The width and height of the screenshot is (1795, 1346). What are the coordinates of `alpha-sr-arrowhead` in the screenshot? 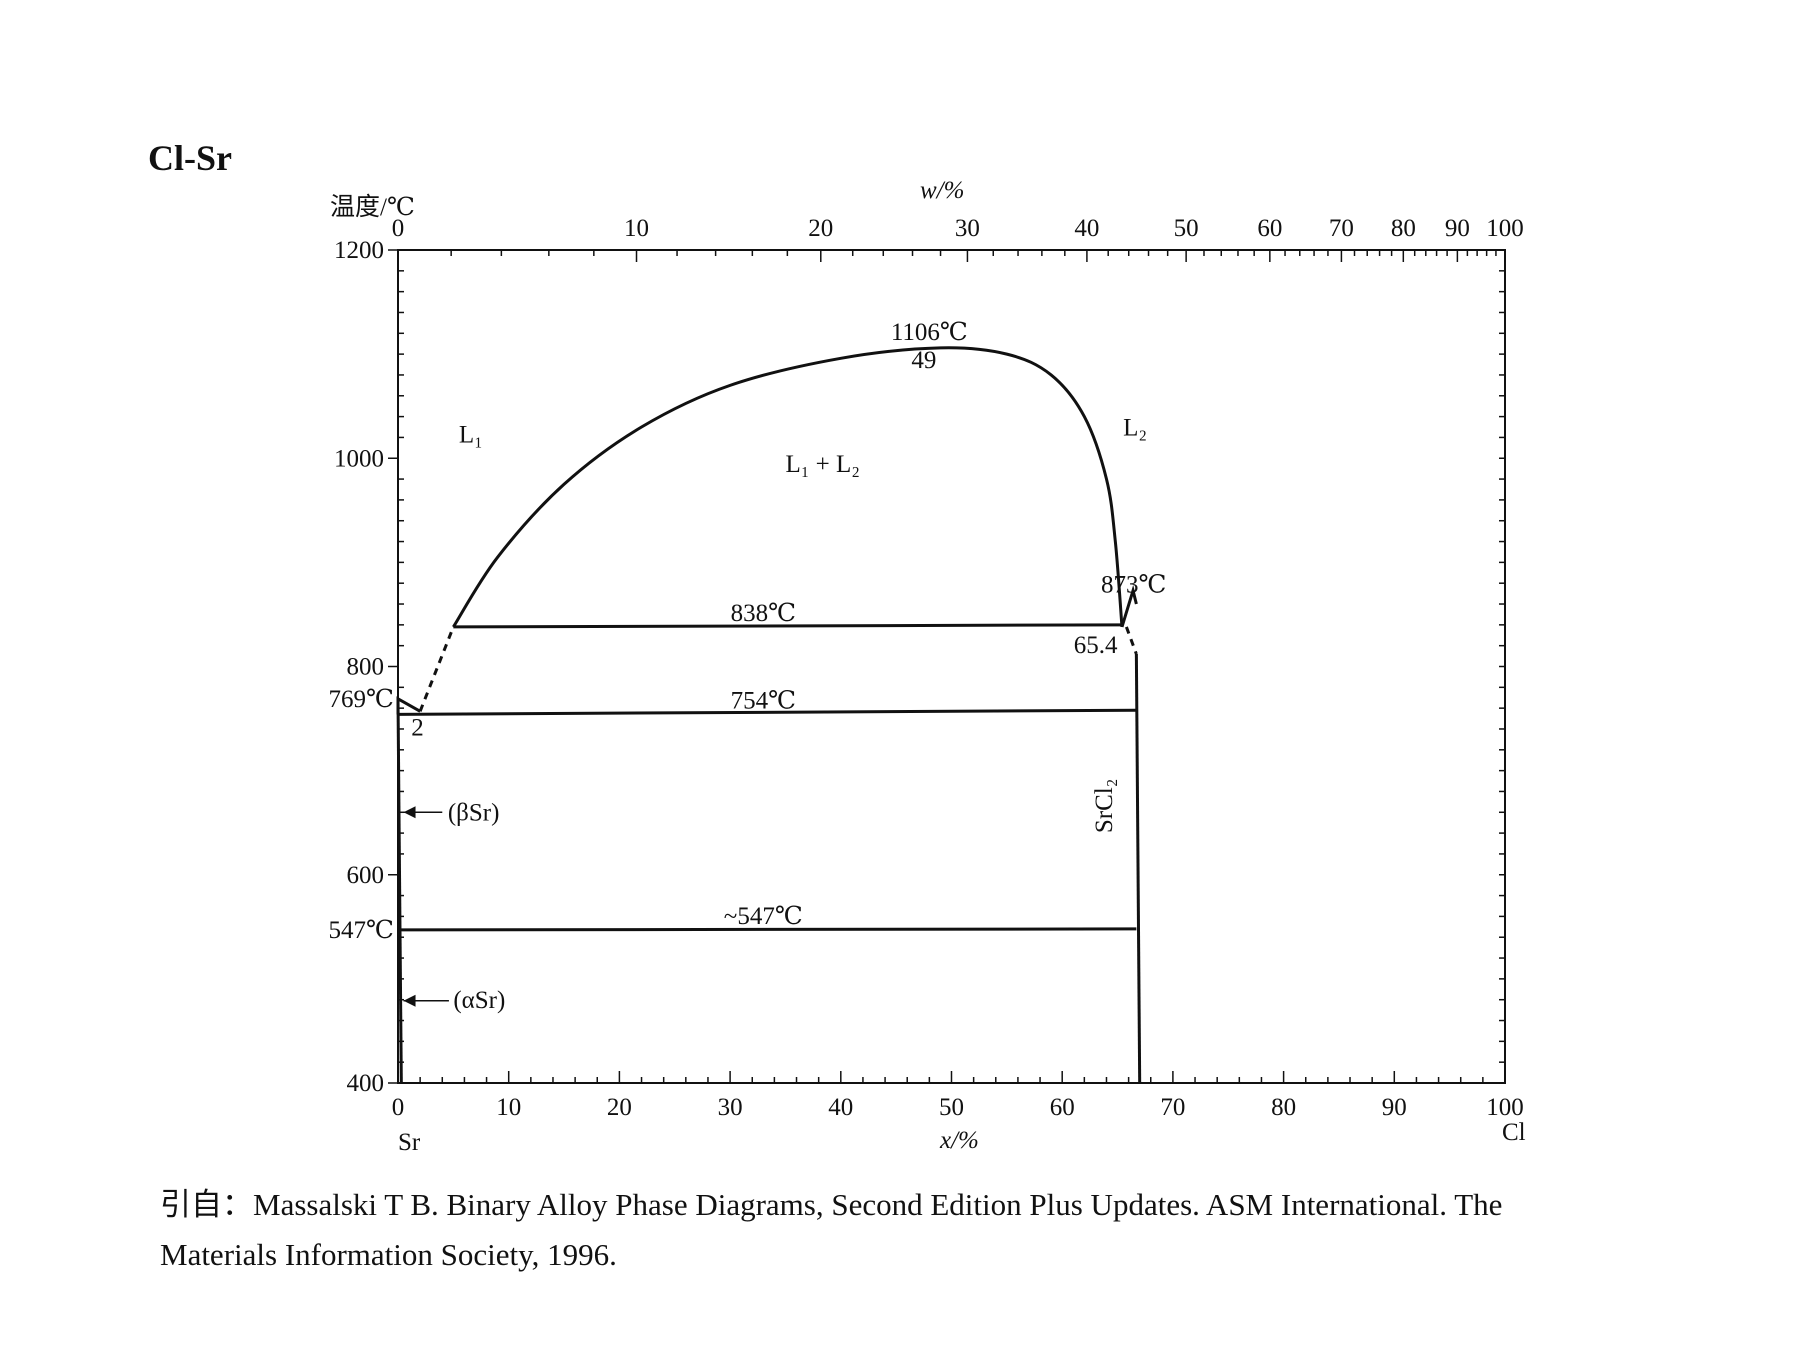 It's located at (409, 1000).